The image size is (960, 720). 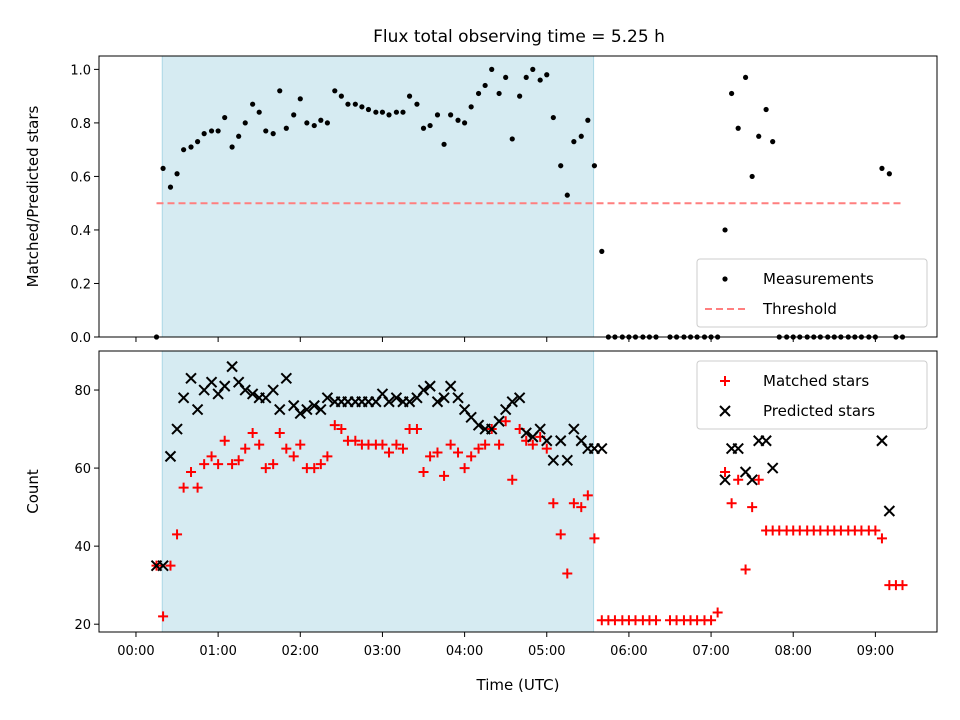 I want to click on legend-box, so click(x=812, y=395).